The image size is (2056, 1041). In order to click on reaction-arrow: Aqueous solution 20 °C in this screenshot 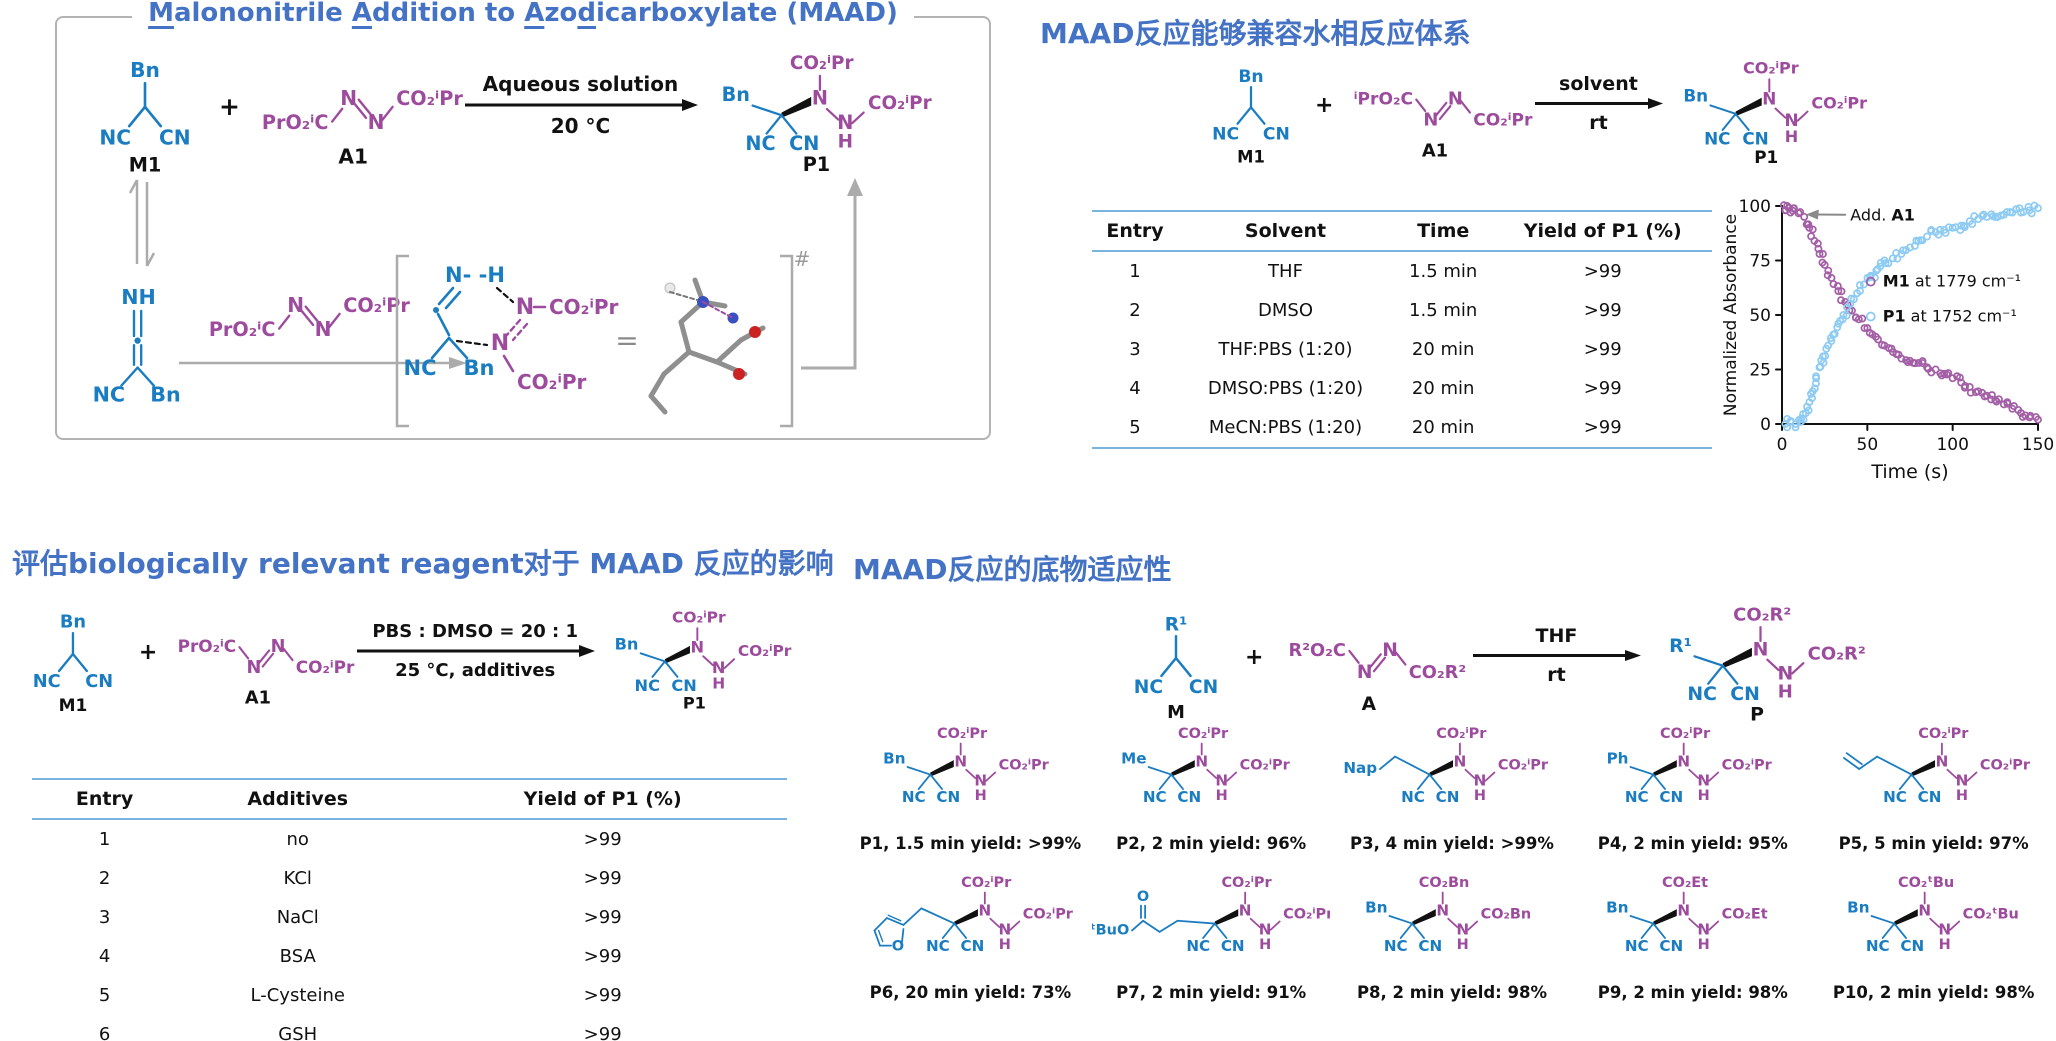, I will do `click(580, 105)`.